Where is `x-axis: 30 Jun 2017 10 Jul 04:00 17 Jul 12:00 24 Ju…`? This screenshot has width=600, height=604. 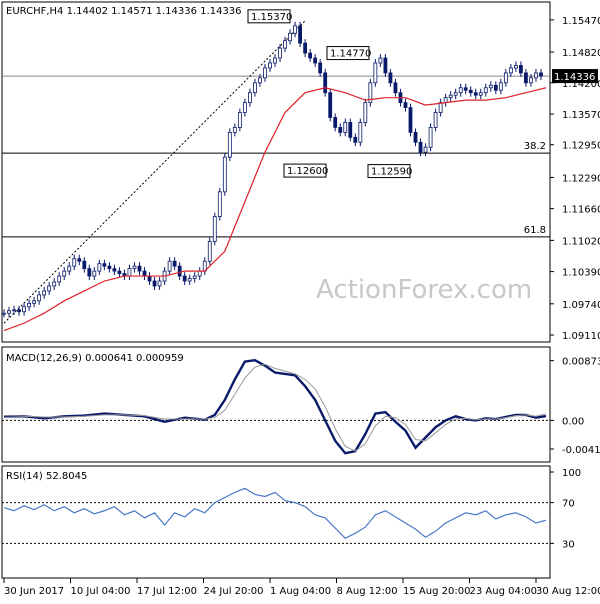
x-axis: 30 Jun 2017 10 Jul 04:00 17 Jul 12:00 24 Ju… is located at coordinates (301, 587).